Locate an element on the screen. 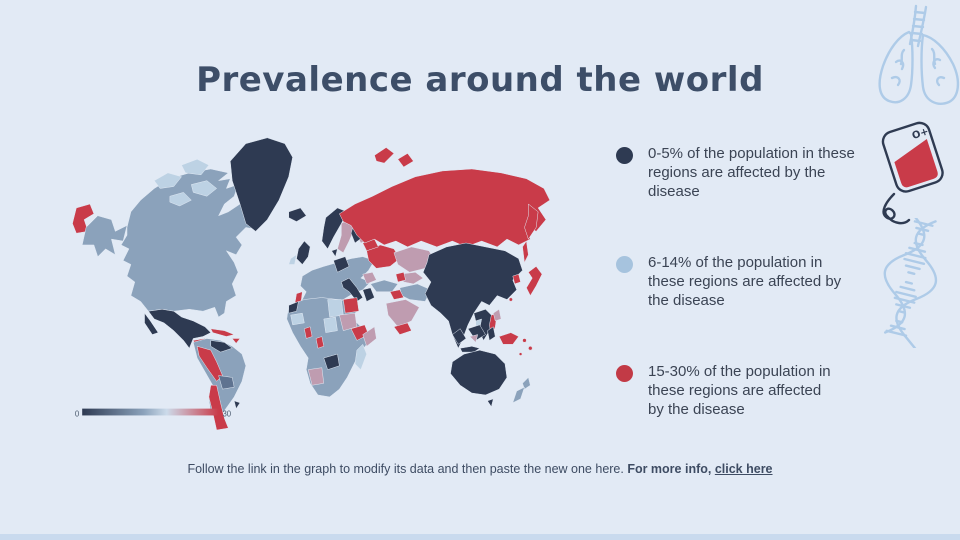  map-region-oceania is located at coordinates (491, 366).